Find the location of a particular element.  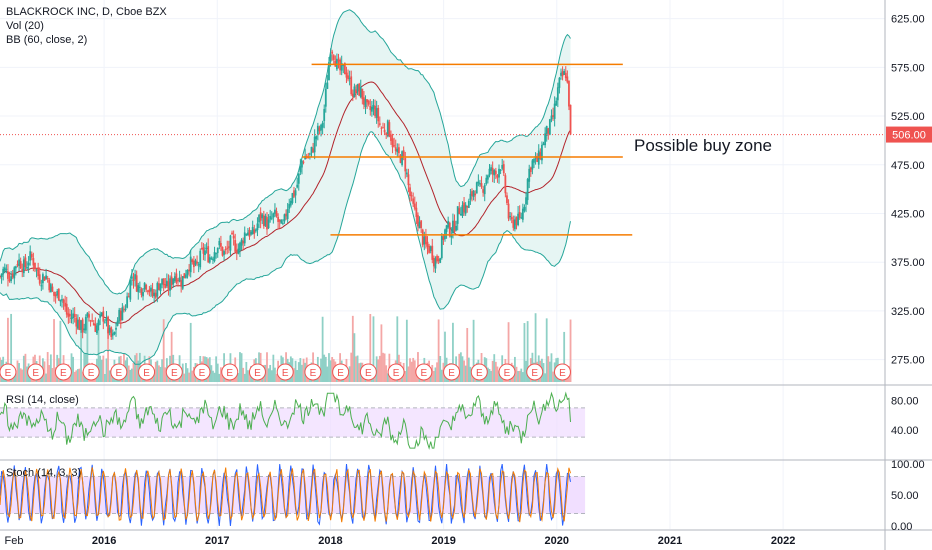

time-axis-tick: 2020 is located at coordinates (557, 541).